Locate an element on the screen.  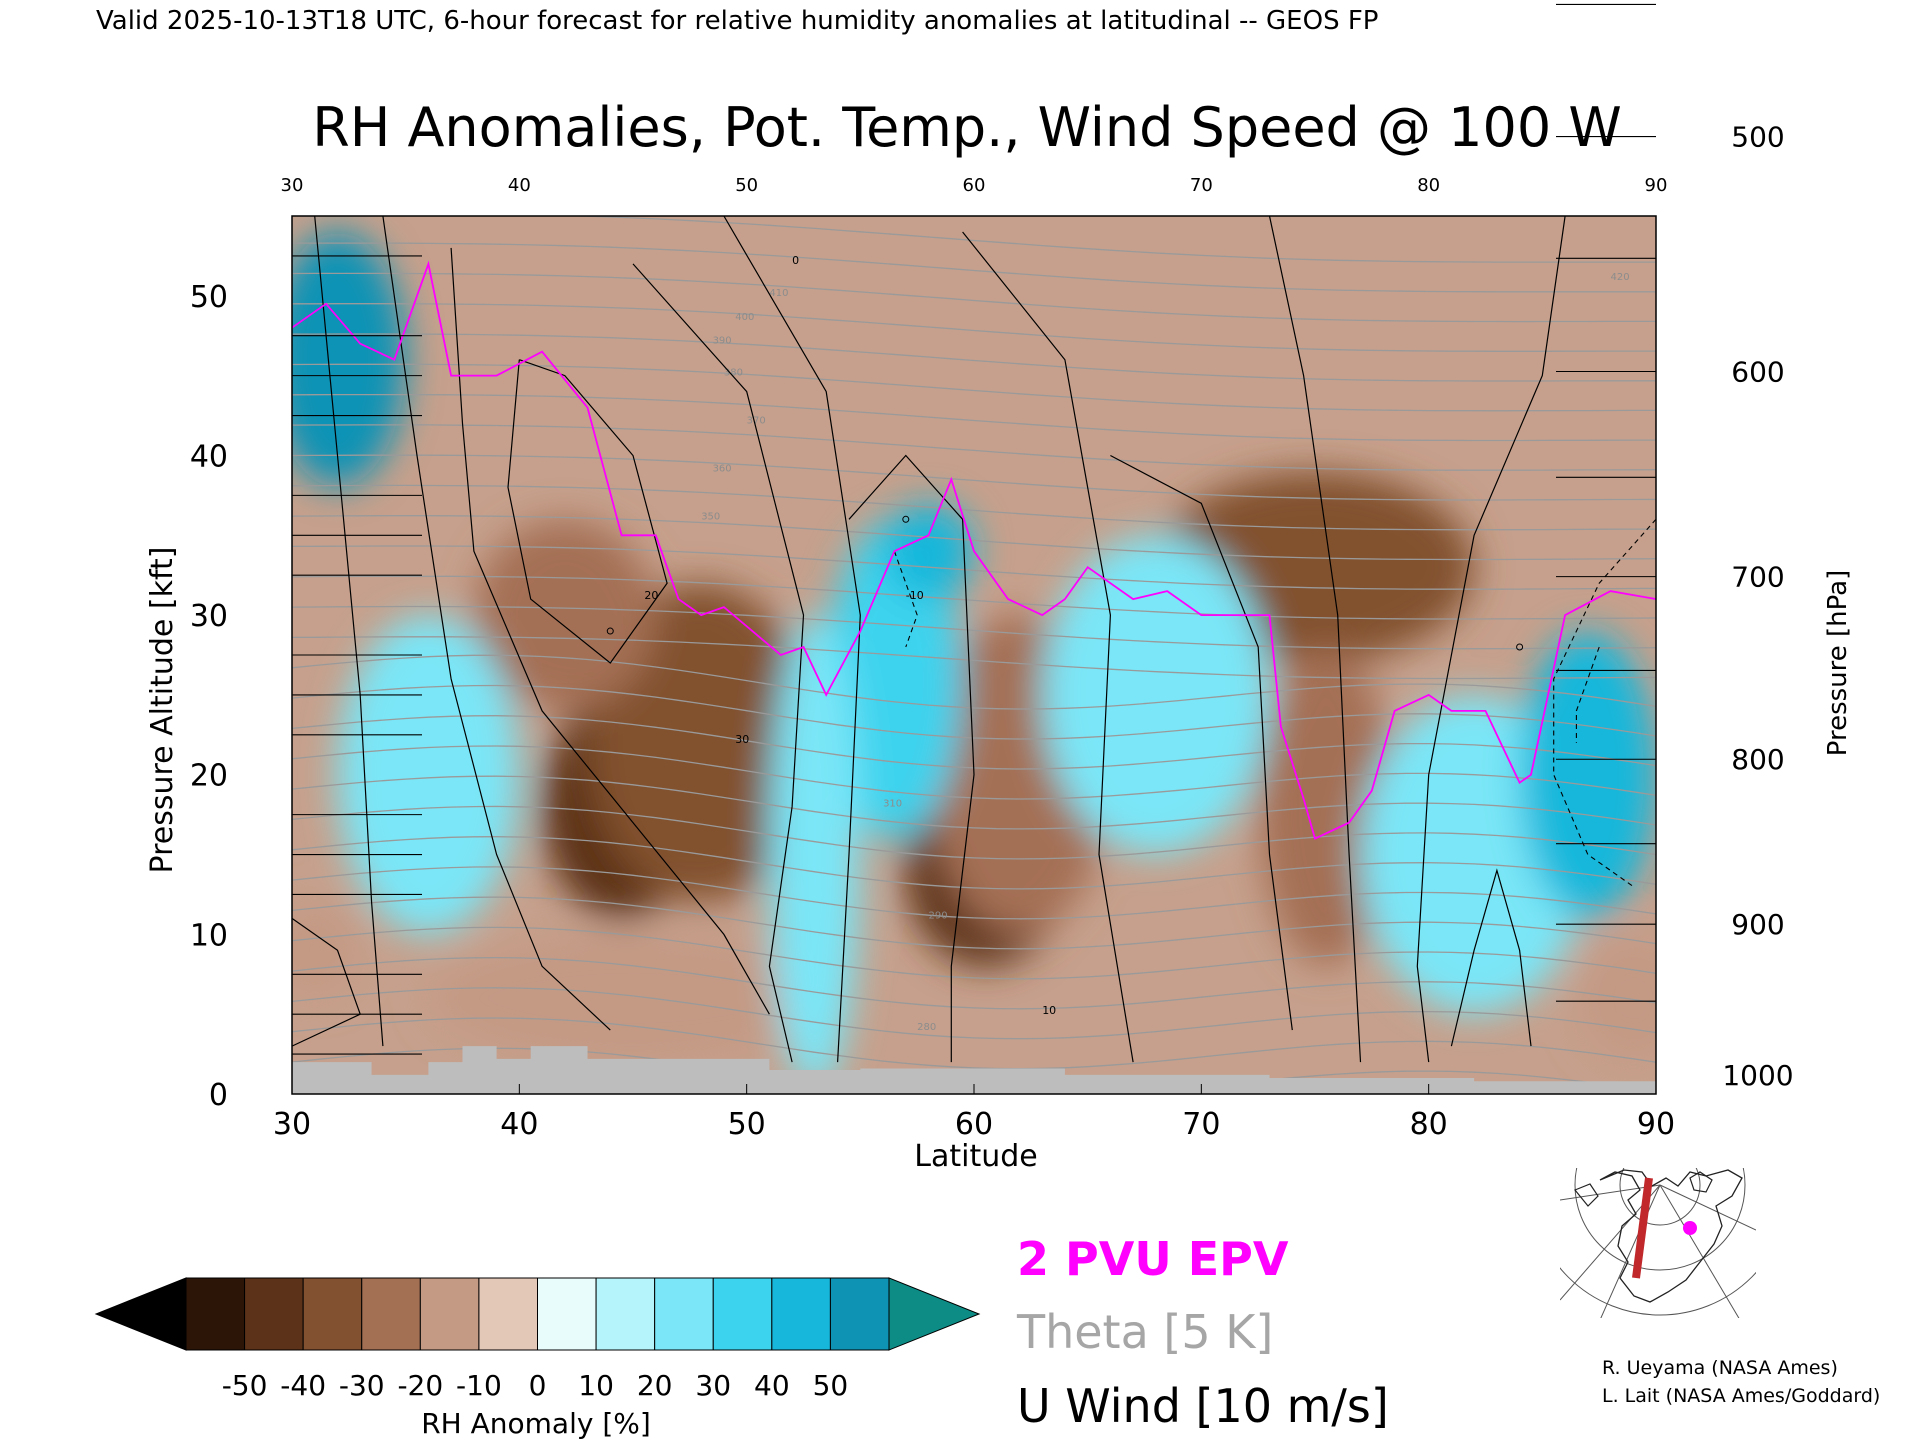
pressure-tick-label: 1000 is located at coordinates (1757, 1075).